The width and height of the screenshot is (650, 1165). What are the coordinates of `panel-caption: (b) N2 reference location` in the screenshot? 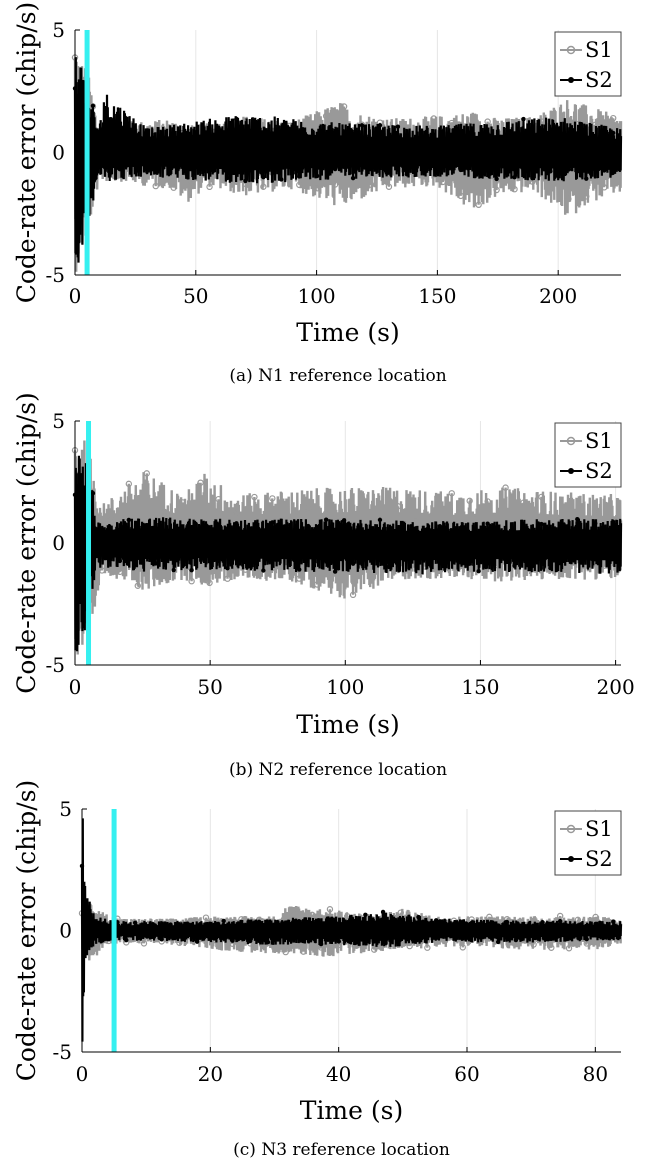 It's located at (338, 770).